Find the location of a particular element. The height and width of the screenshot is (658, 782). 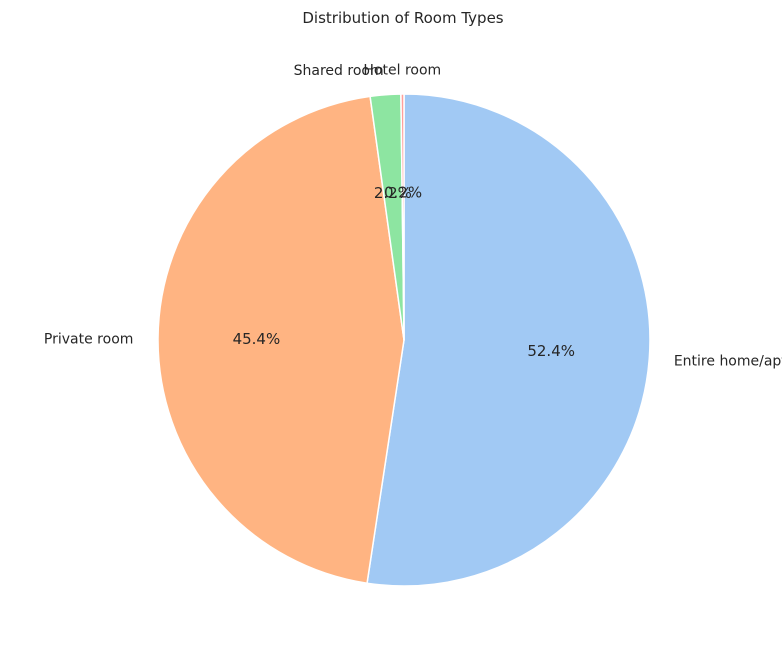

slice-label-hotel-room: Hotel room is located at coordinates (402, 70).